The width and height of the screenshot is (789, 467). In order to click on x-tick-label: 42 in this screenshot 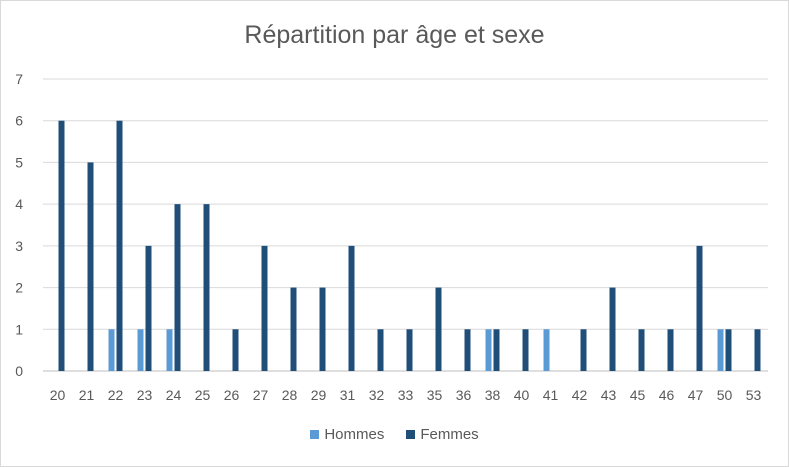, I will do `click(580, 395)`.